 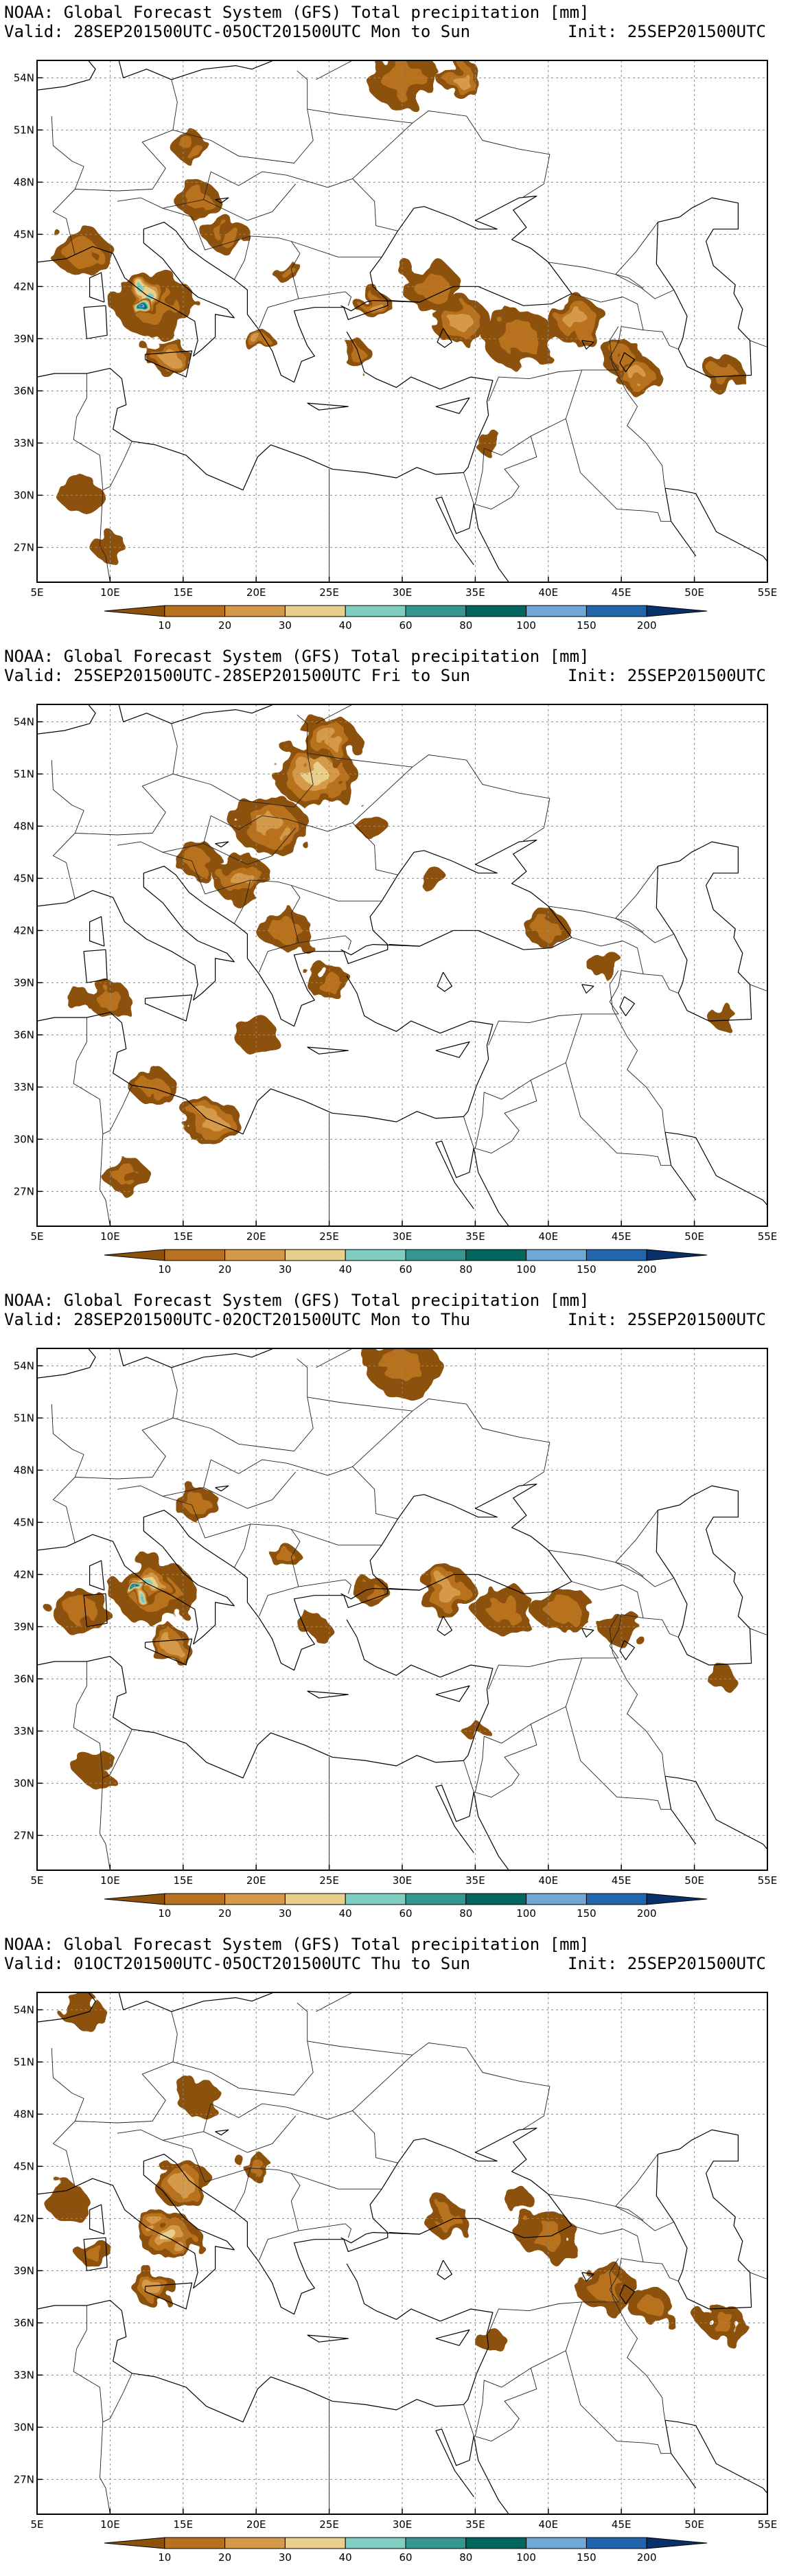 I want to click on lon-label: 30E, so click(x=403, y=2524).